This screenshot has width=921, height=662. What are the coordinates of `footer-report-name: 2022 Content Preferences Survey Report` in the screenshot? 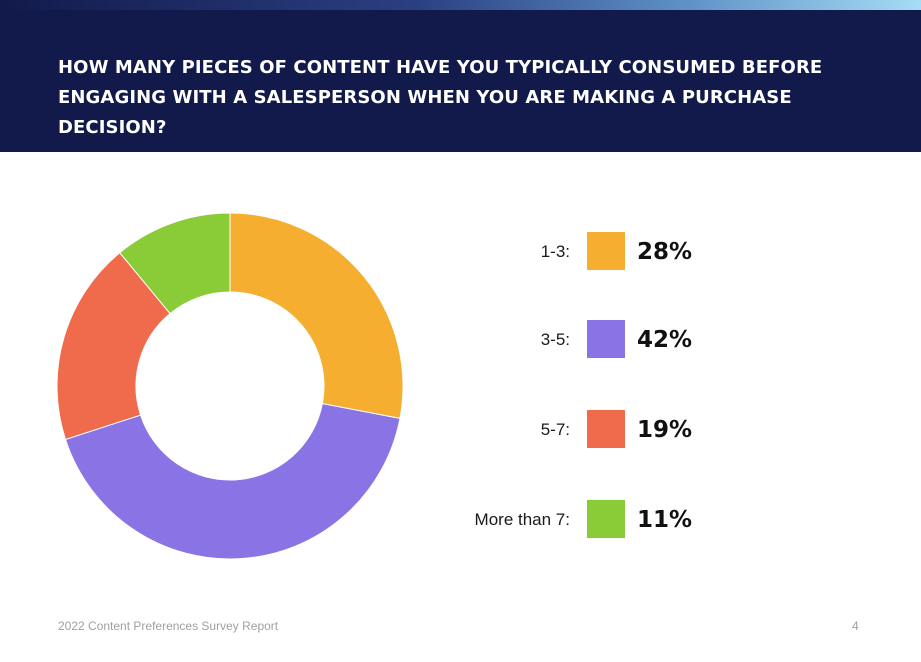 It's located at (168, 626).